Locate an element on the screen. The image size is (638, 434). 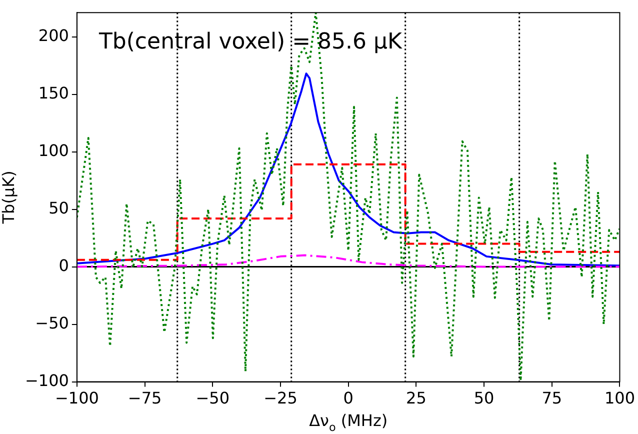
x-tick-label: −25 is located at coordinates (281, 398).